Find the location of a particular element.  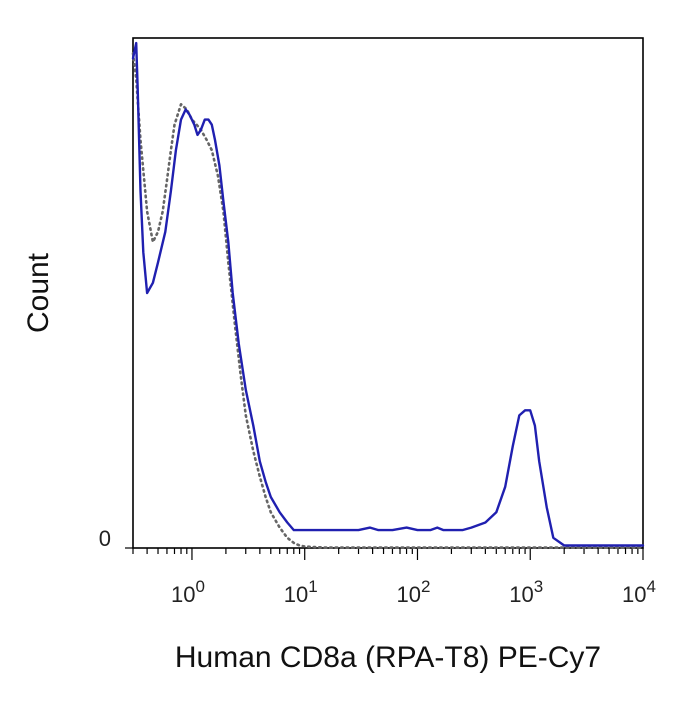

x-tick-label-exponent: 3 is located at coordinates (538, 586).